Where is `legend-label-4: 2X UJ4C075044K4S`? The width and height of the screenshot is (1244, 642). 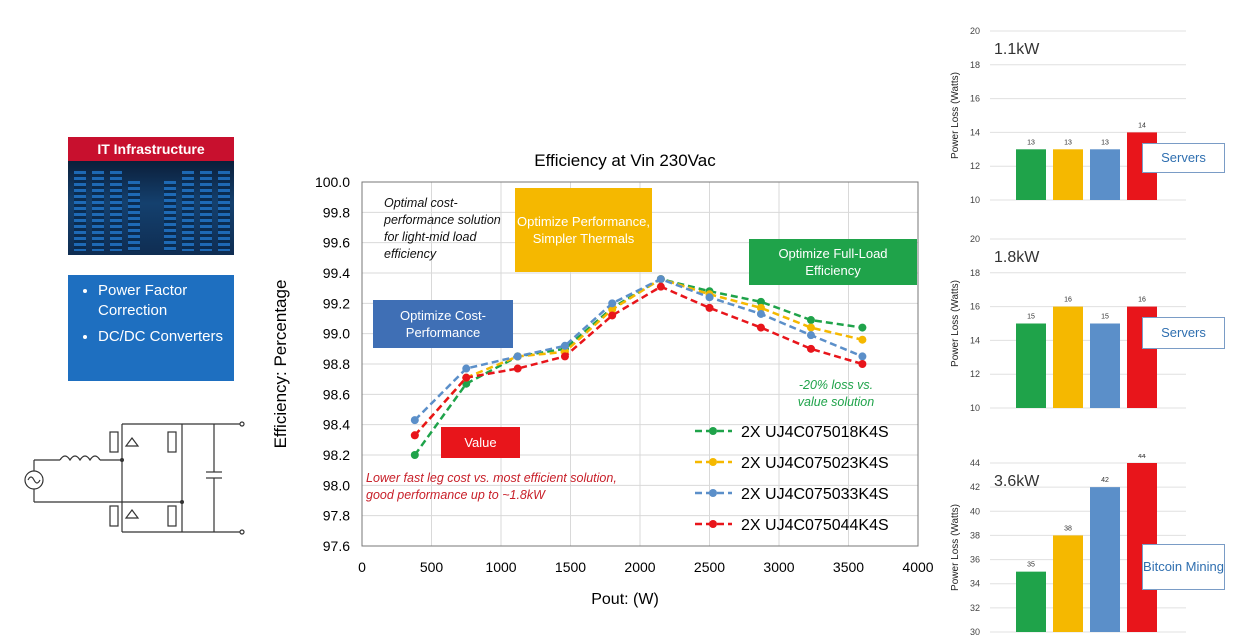 legend-label-4: 2X UJ4C075044K4S is located at coordinates (815, 525).